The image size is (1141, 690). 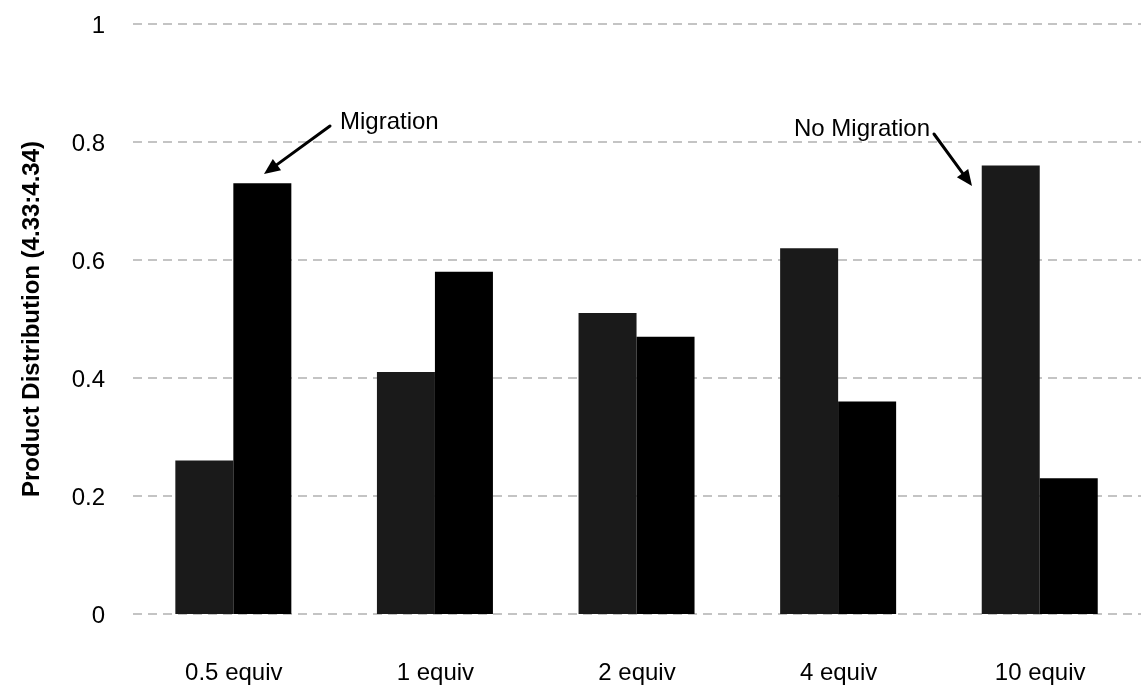 I want to click on y-tick-label: 0.8, so click(x=88, y=142).